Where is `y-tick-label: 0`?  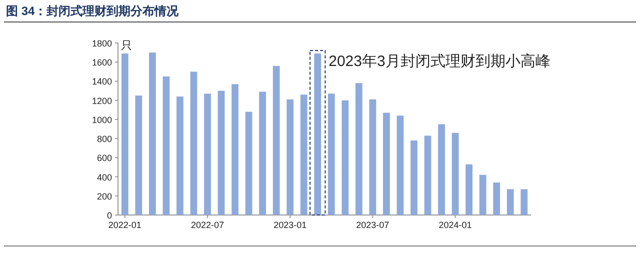
y-tick-label: 0 is located at coordinates (109, 215).